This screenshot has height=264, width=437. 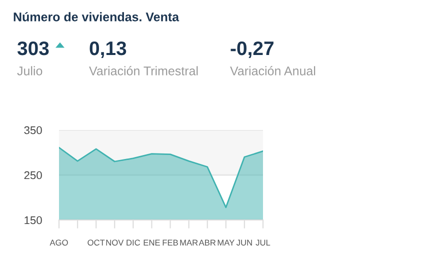 I want to click on y-tick-label: 150, so click(x=33, y=220).